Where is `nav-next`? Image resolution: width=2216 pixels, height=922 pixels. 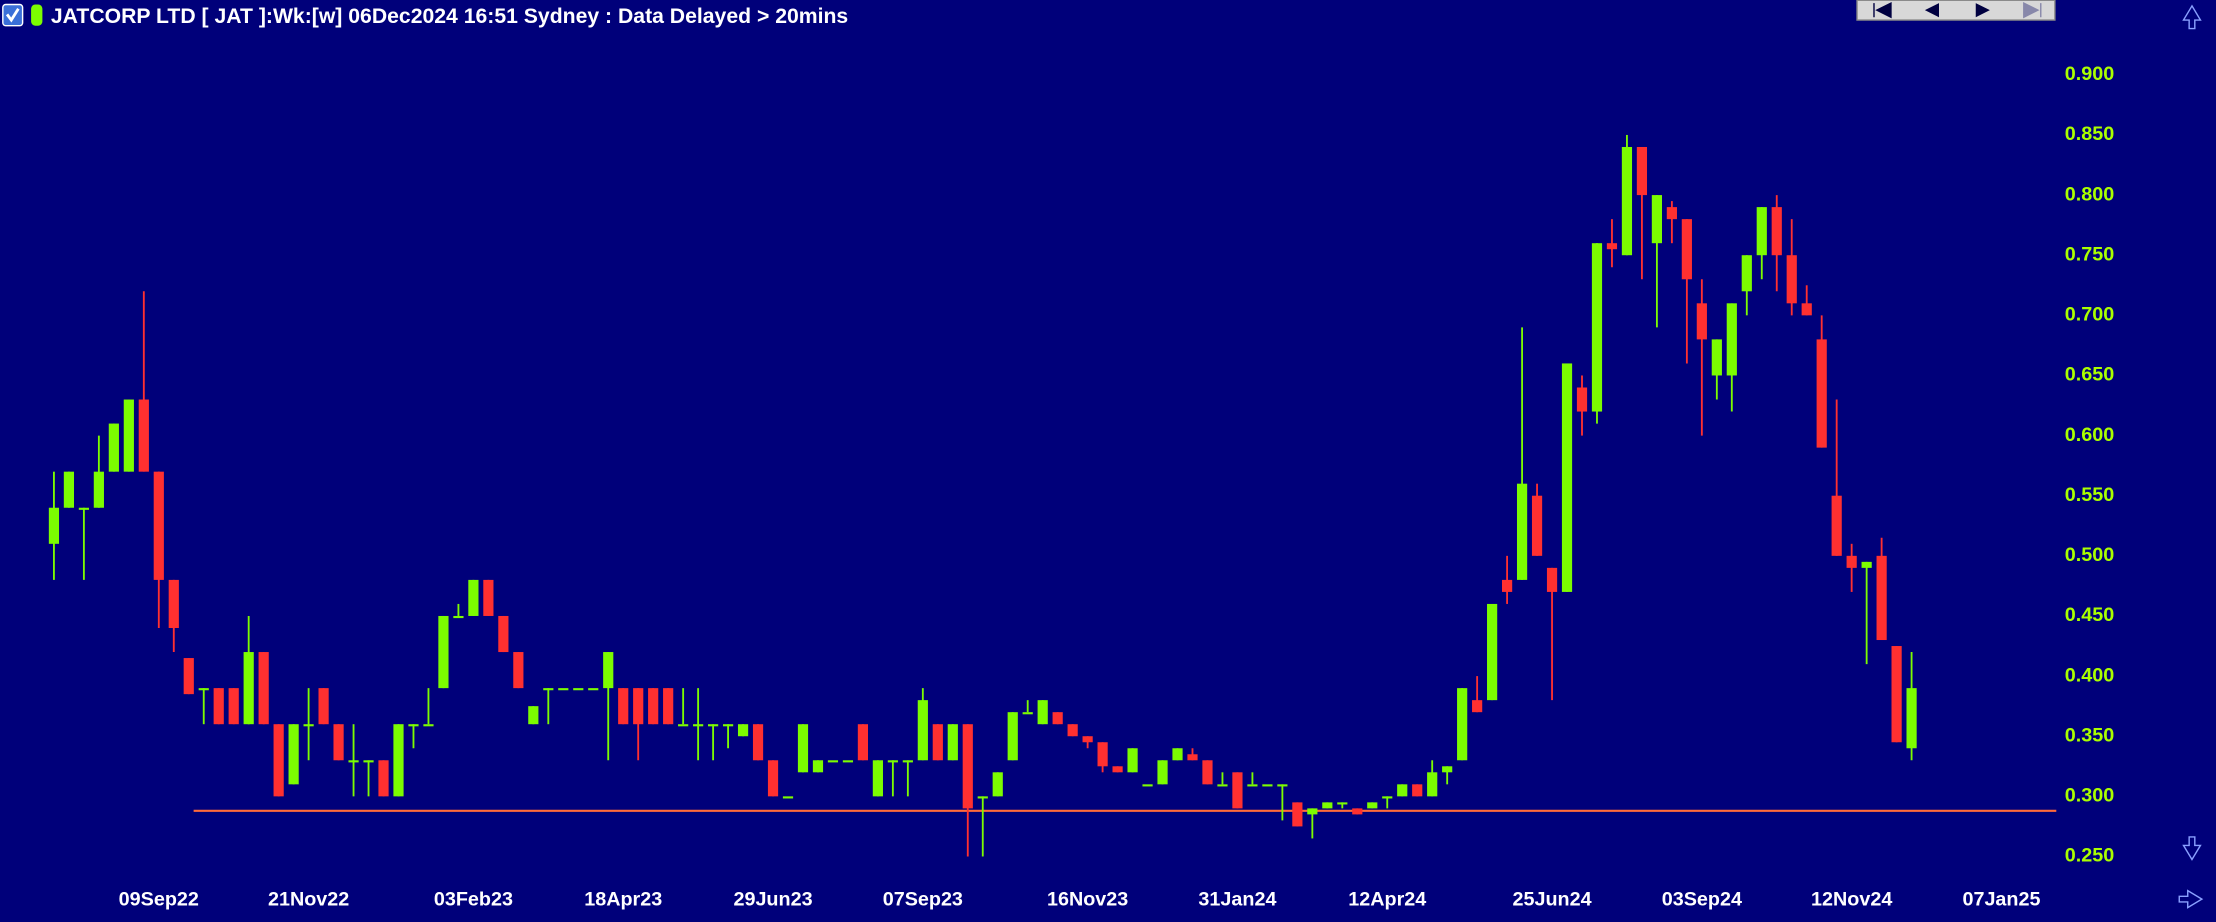 nav-next is located at coordinates (1982, 10).